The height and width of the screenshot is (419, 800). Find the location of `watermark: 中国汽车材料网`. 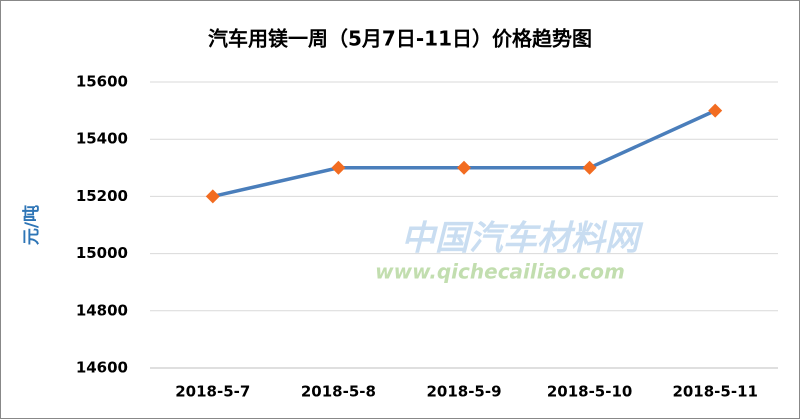

watermark: 中国汽车材料网 is located at coordinates (522, 239).